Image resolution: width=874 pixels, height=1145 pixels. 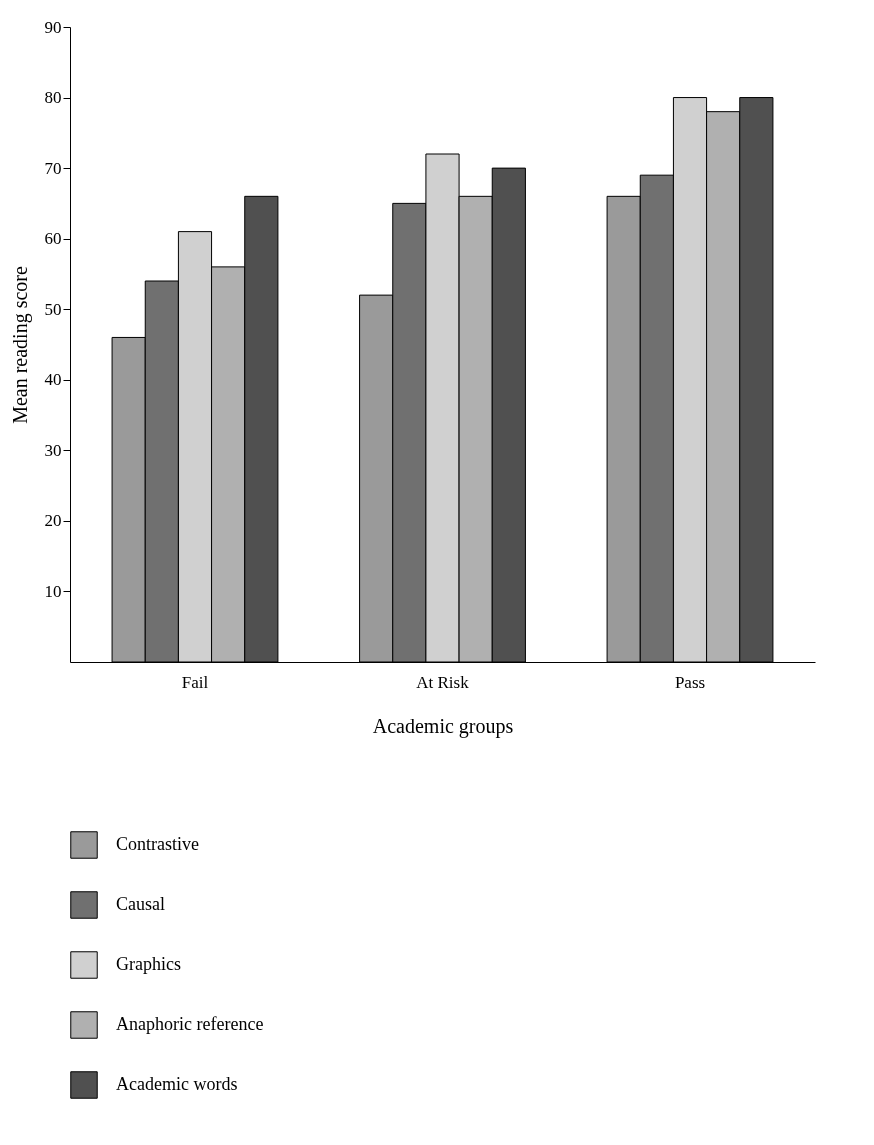 What do you see at coordinates (53, 27) in the screenshot?
I see `y-tick-label: 90` at bounding box center [53, 27].